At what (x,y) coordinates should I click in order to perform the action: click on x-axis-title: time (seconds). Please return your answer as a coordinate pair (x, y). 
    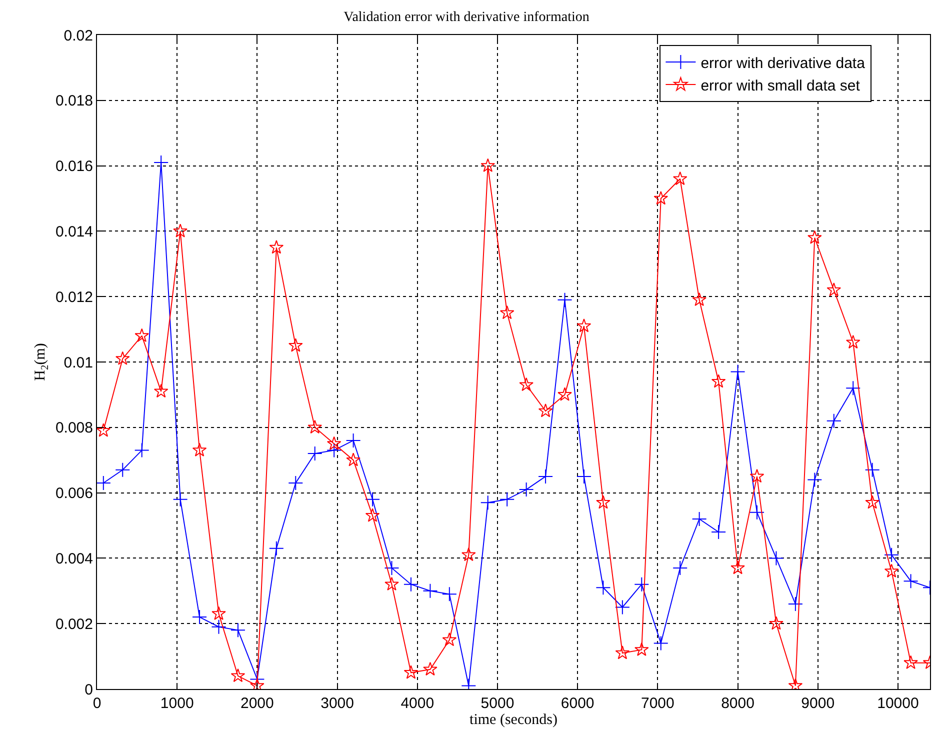
    Looking at the image, I should click on (514, 720).